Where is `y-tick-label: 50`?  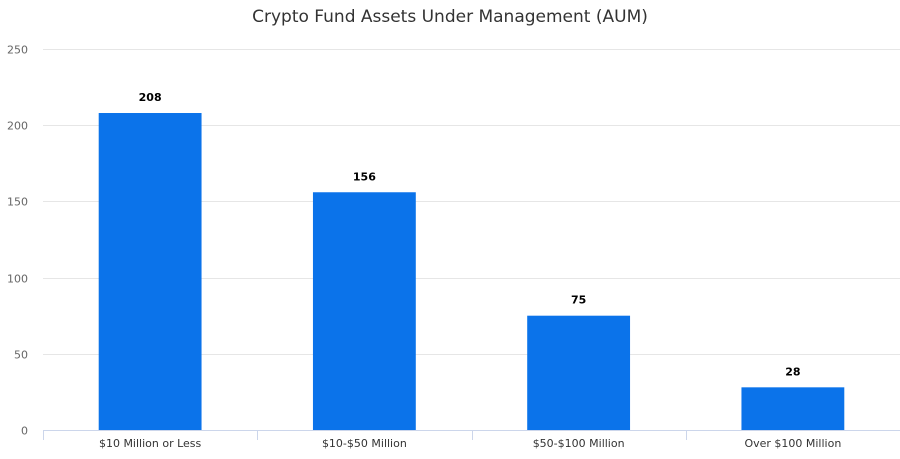 y-tick-label: 50 is located at coordinates (21, 355).